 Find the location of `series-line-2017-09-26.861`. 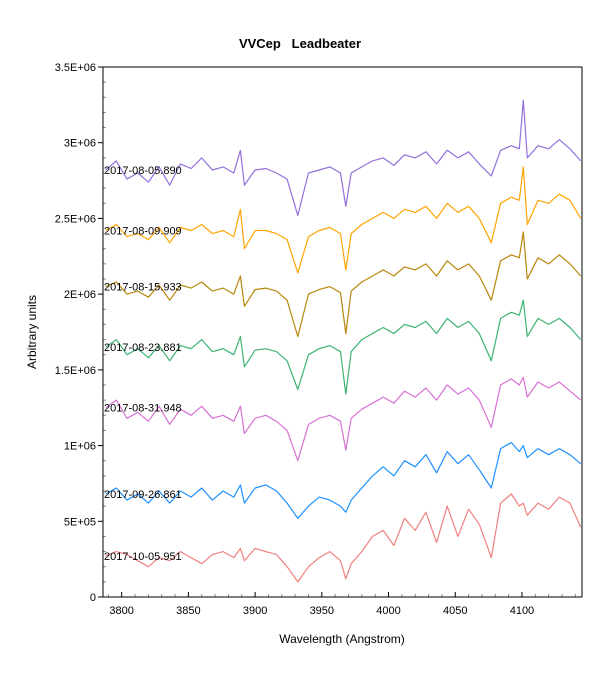

series-line-2017-09-26.861 is located at coordinates (343, 480).